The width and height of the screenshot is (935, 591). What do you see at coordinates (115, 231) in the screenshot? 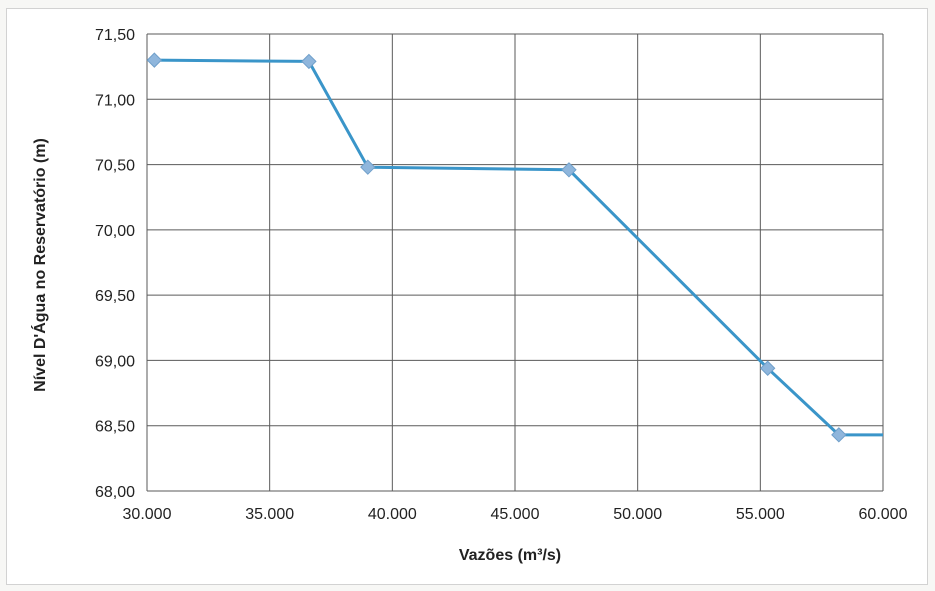
I see `y-tick-label: 70,00` at bounding box center [115, 231].